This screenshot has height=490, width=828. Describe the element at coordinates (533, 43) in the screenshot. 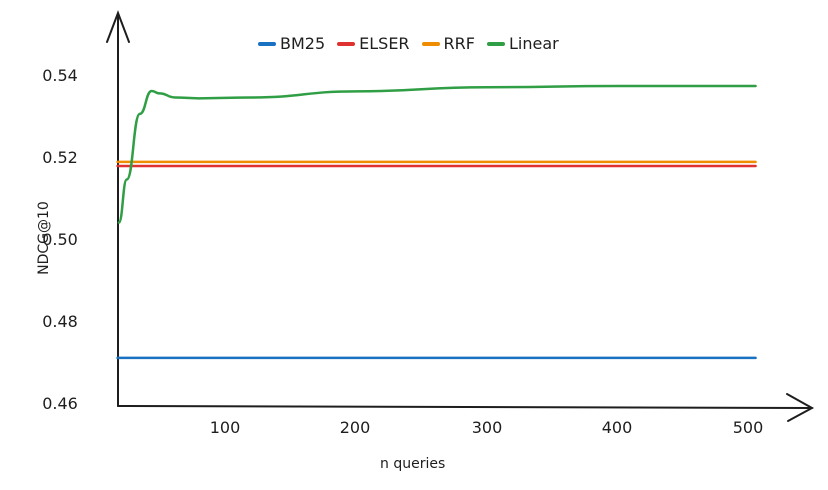

I see `legend-label: Linear` at that location.